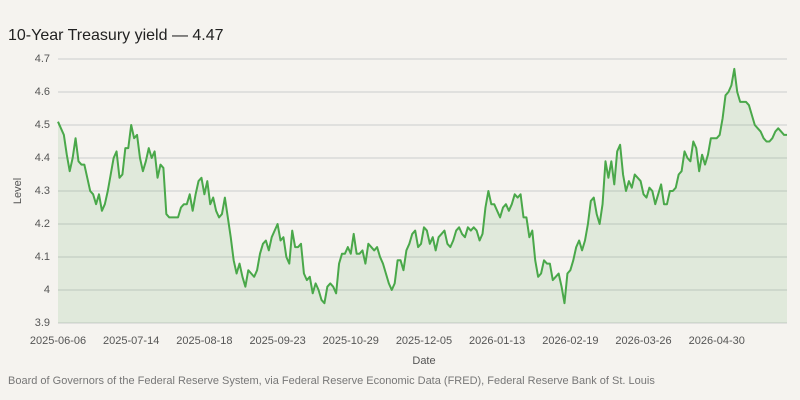 The height and width of the screenshot is (400, 800). I want to click on x-tick-label: 2025-09-23, so click(277, 341).